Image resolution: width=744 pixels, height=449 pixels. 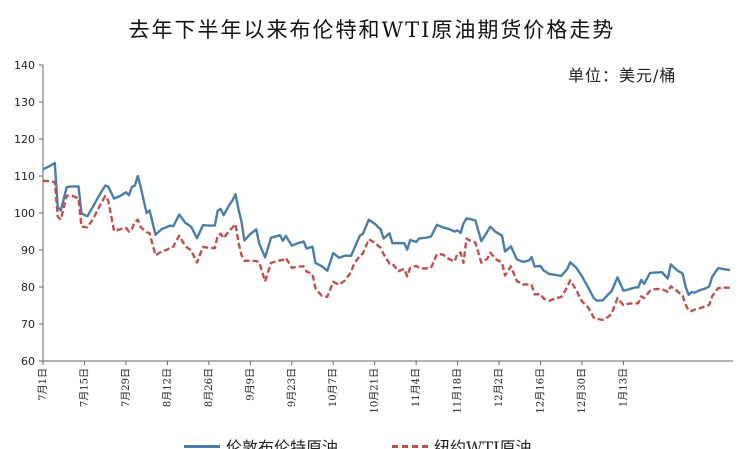 I want to click on legend-item-brent: 伦敦布伦特原油, so click(x=261, y=441).